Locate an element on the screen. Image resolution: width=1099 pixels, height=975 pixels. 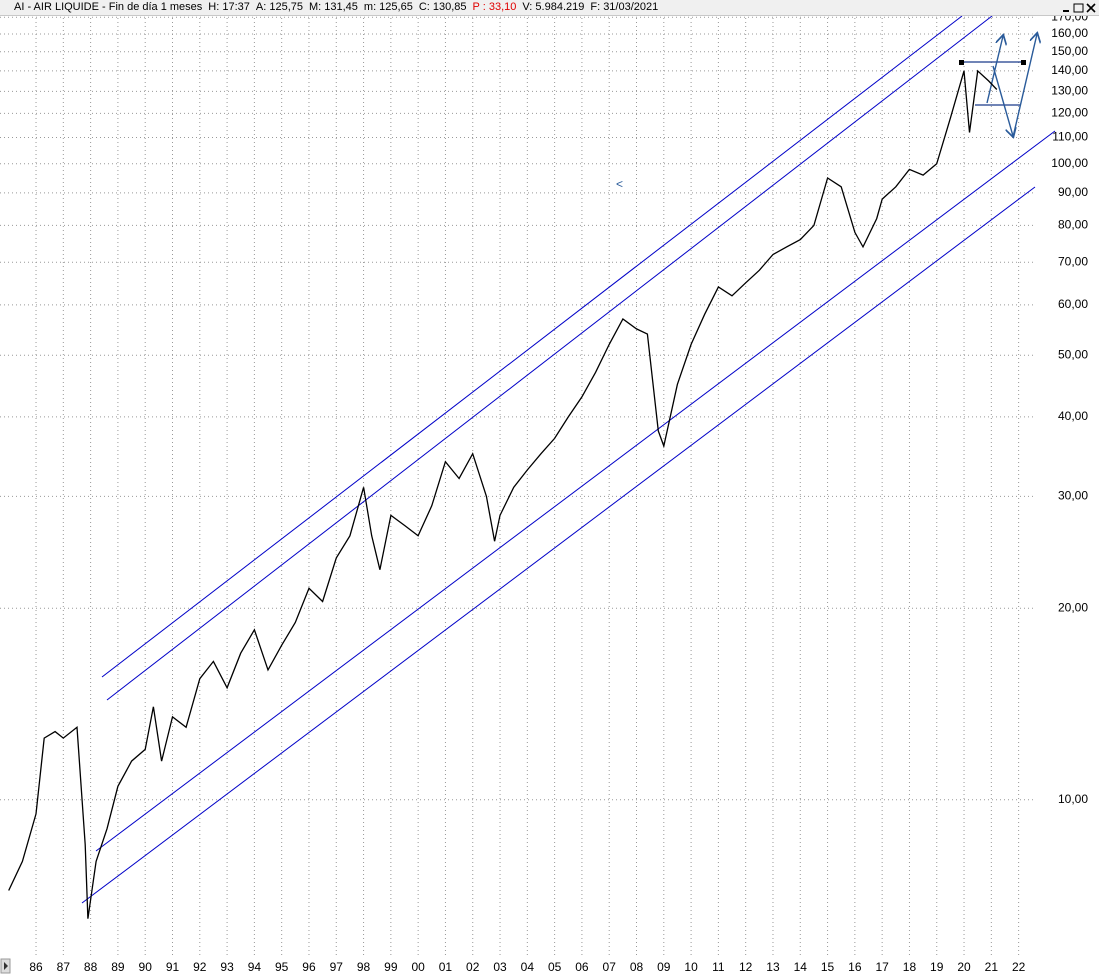
x-tick-label: 03 is located at coordinates (500, 967).